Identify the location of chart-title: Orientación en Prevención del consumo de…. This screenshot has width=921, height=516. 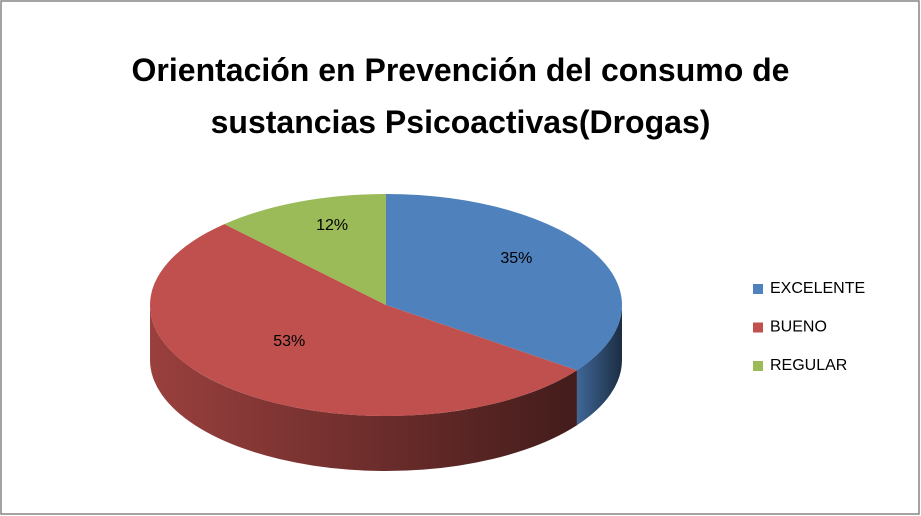
(460, 96).